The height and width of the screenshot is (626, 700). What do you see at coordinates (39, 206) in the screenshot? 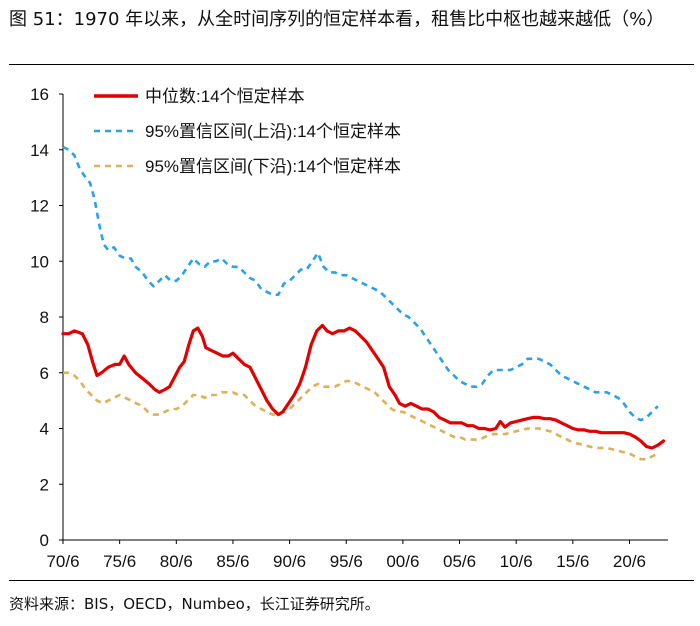
I see `y-tick-label: 12` at bounding box center [39, 206].